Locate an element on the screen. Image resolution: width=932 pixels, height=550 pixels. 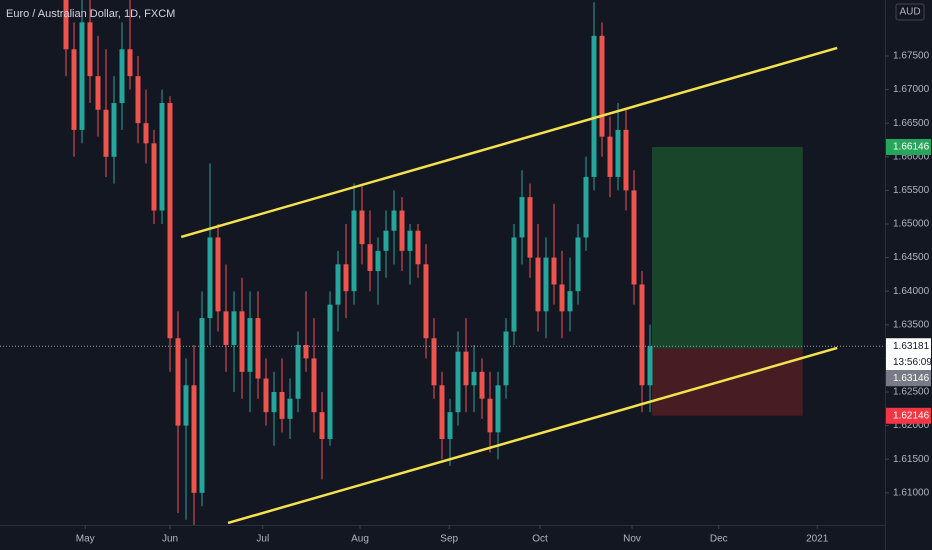
y-tick-label: 1.62500 is located at coordinates (911, 392).